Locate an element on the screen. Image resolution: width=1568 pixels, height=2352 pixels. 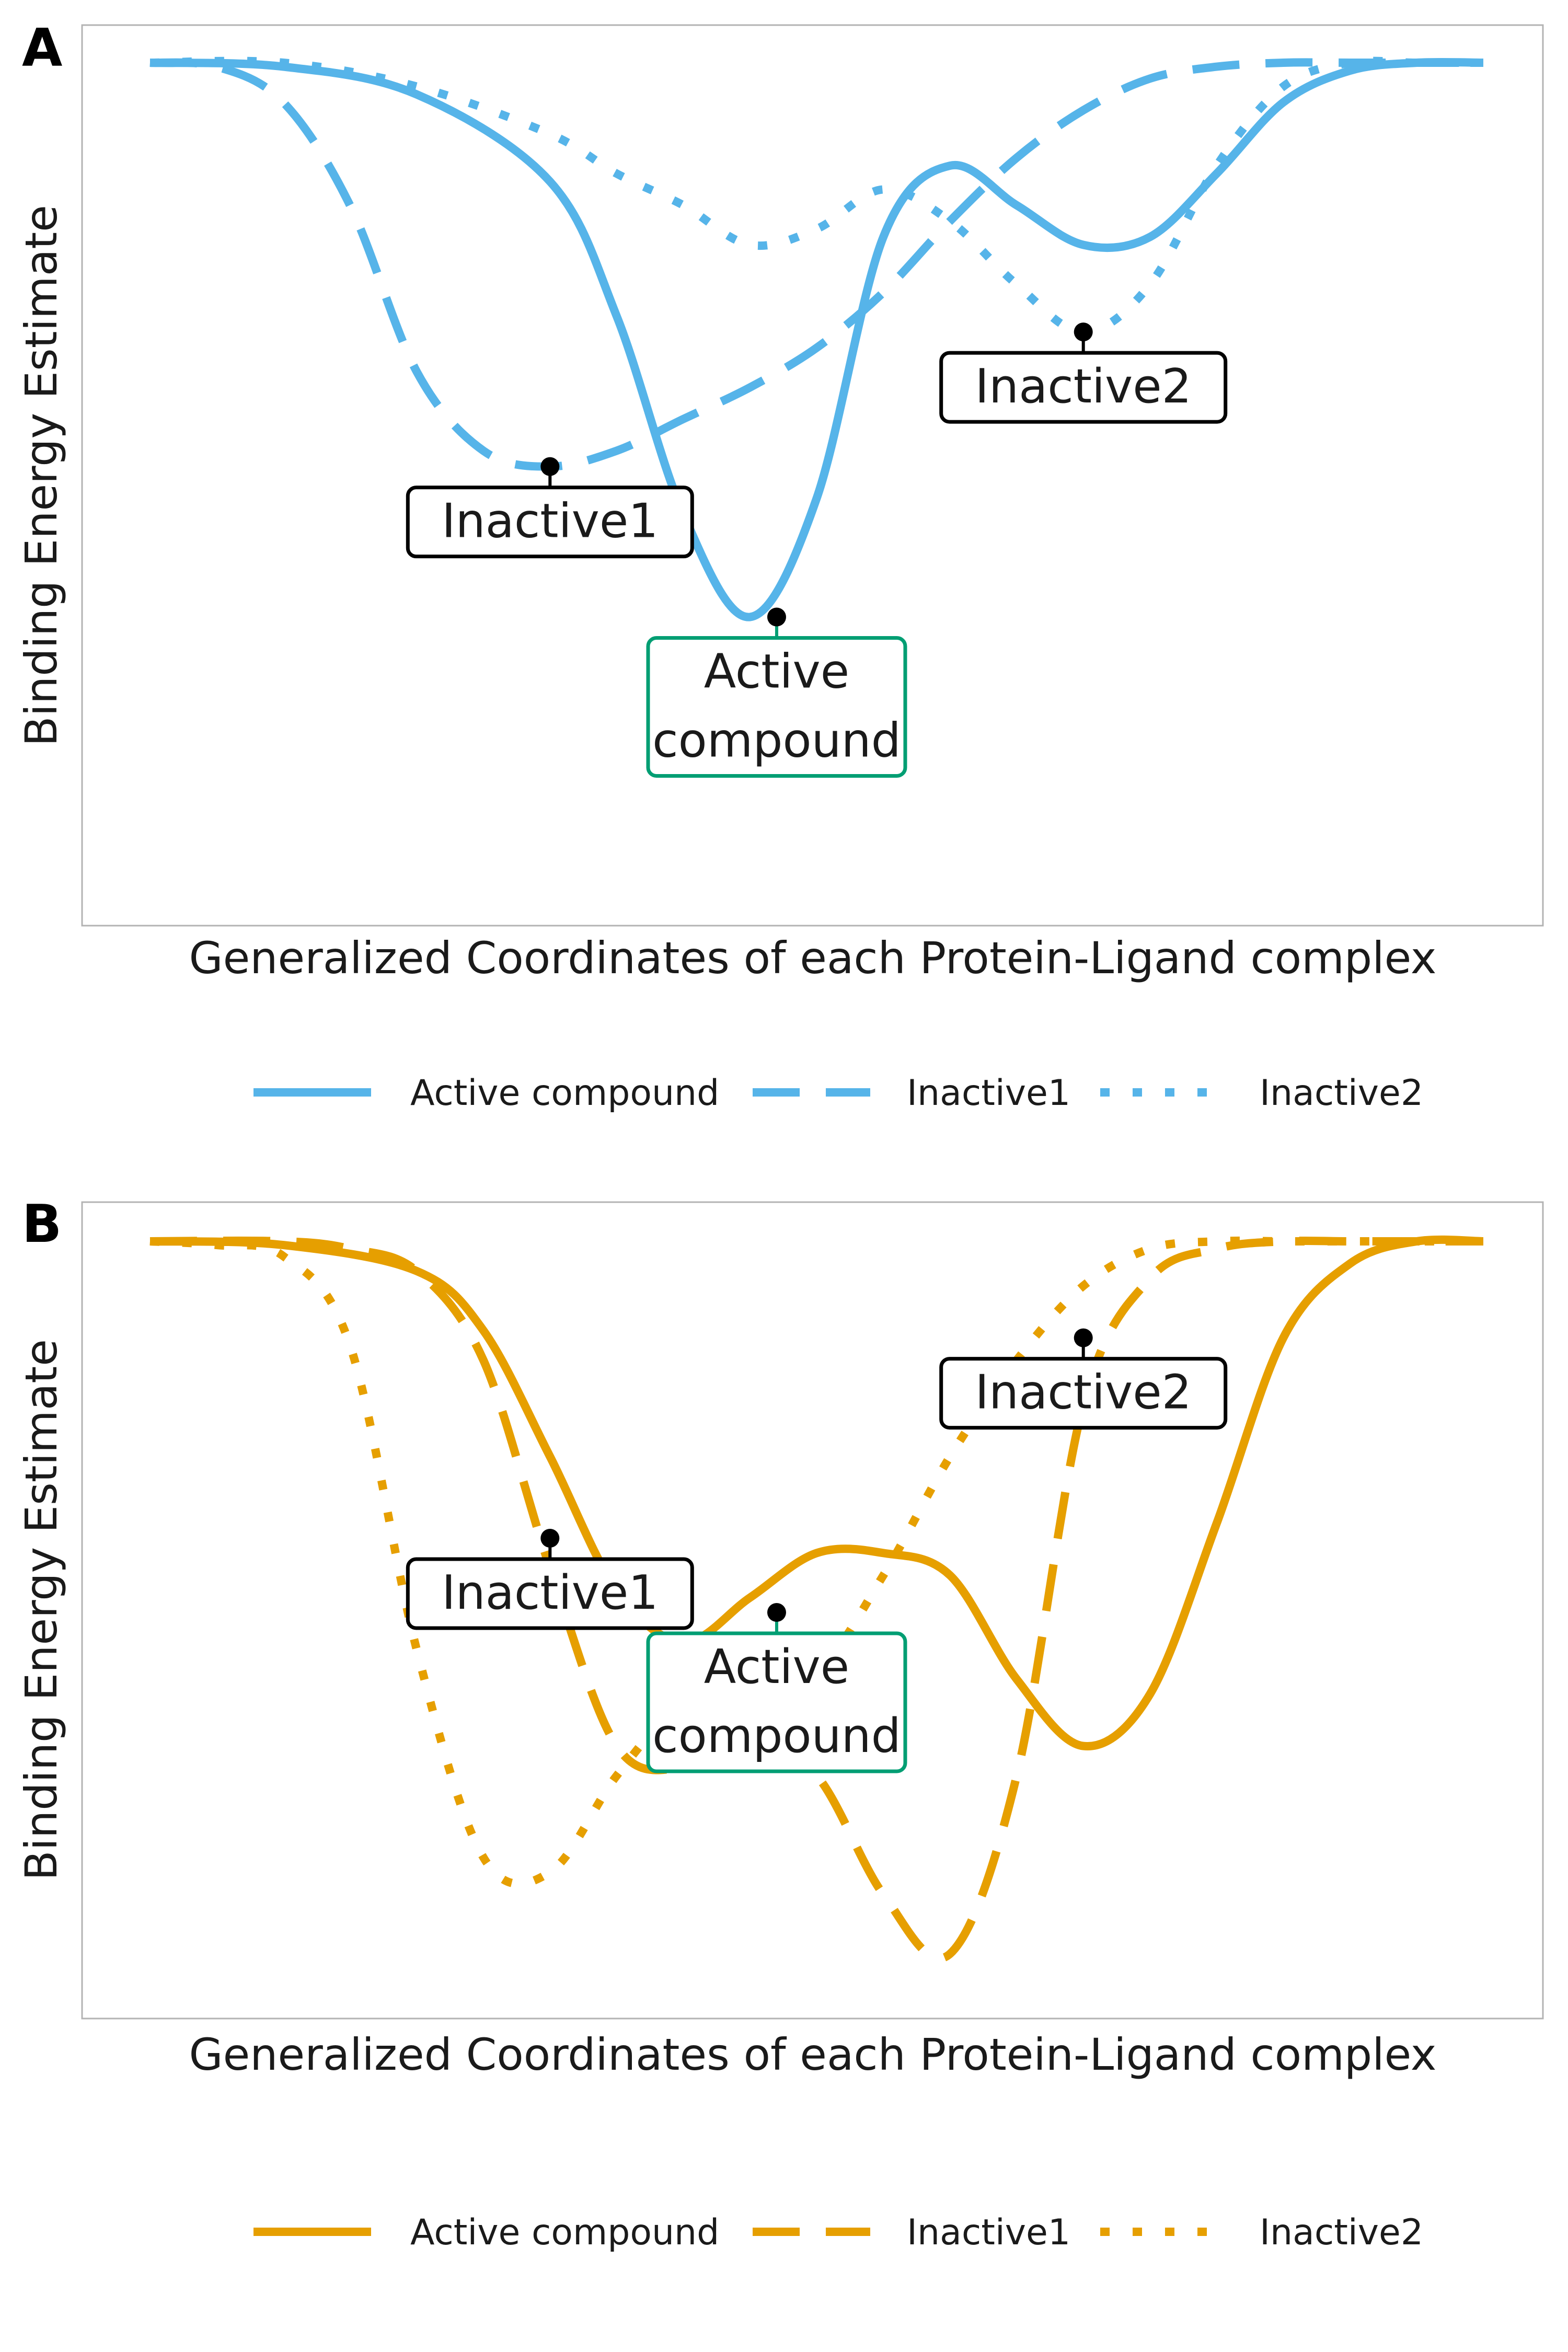
y-axis-title-b: Binding Energy Estimate is located at coordinates (41, 1610).